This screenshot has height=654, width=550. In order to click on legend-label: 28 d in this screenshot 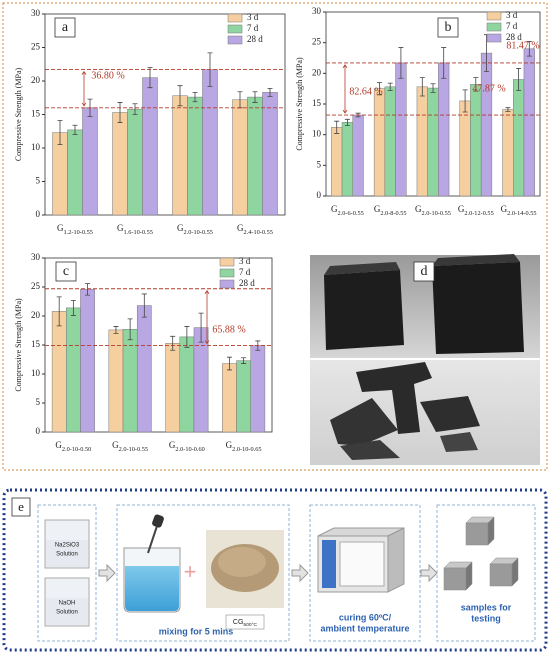, I will do `click(514, 37)`.